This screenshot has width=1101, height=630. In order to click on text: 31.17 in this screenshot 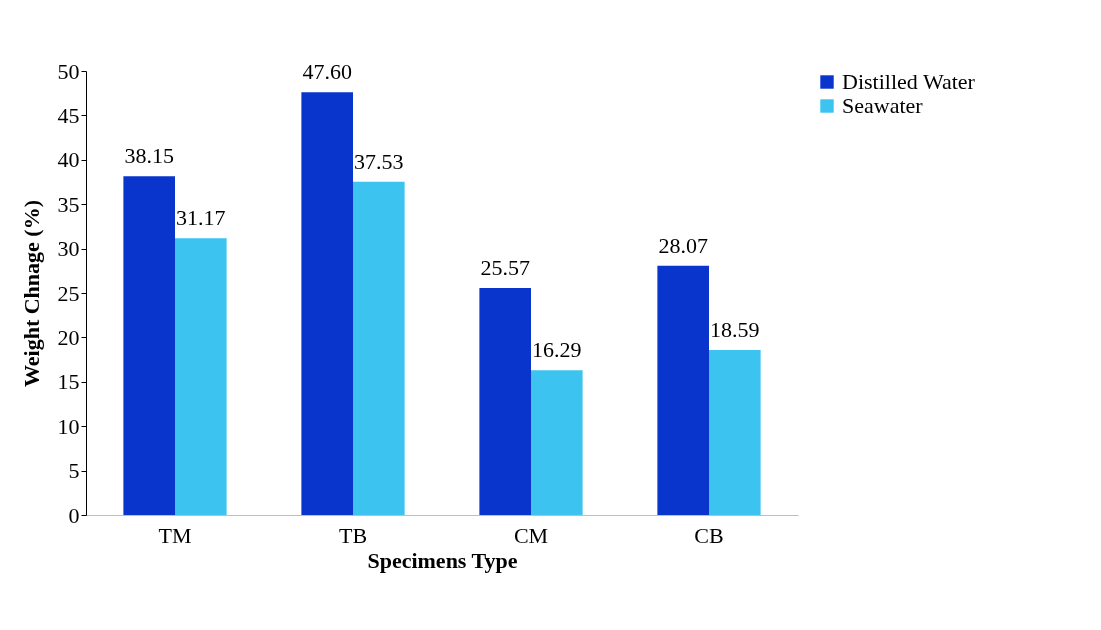, I will do `click(201, 218)`.